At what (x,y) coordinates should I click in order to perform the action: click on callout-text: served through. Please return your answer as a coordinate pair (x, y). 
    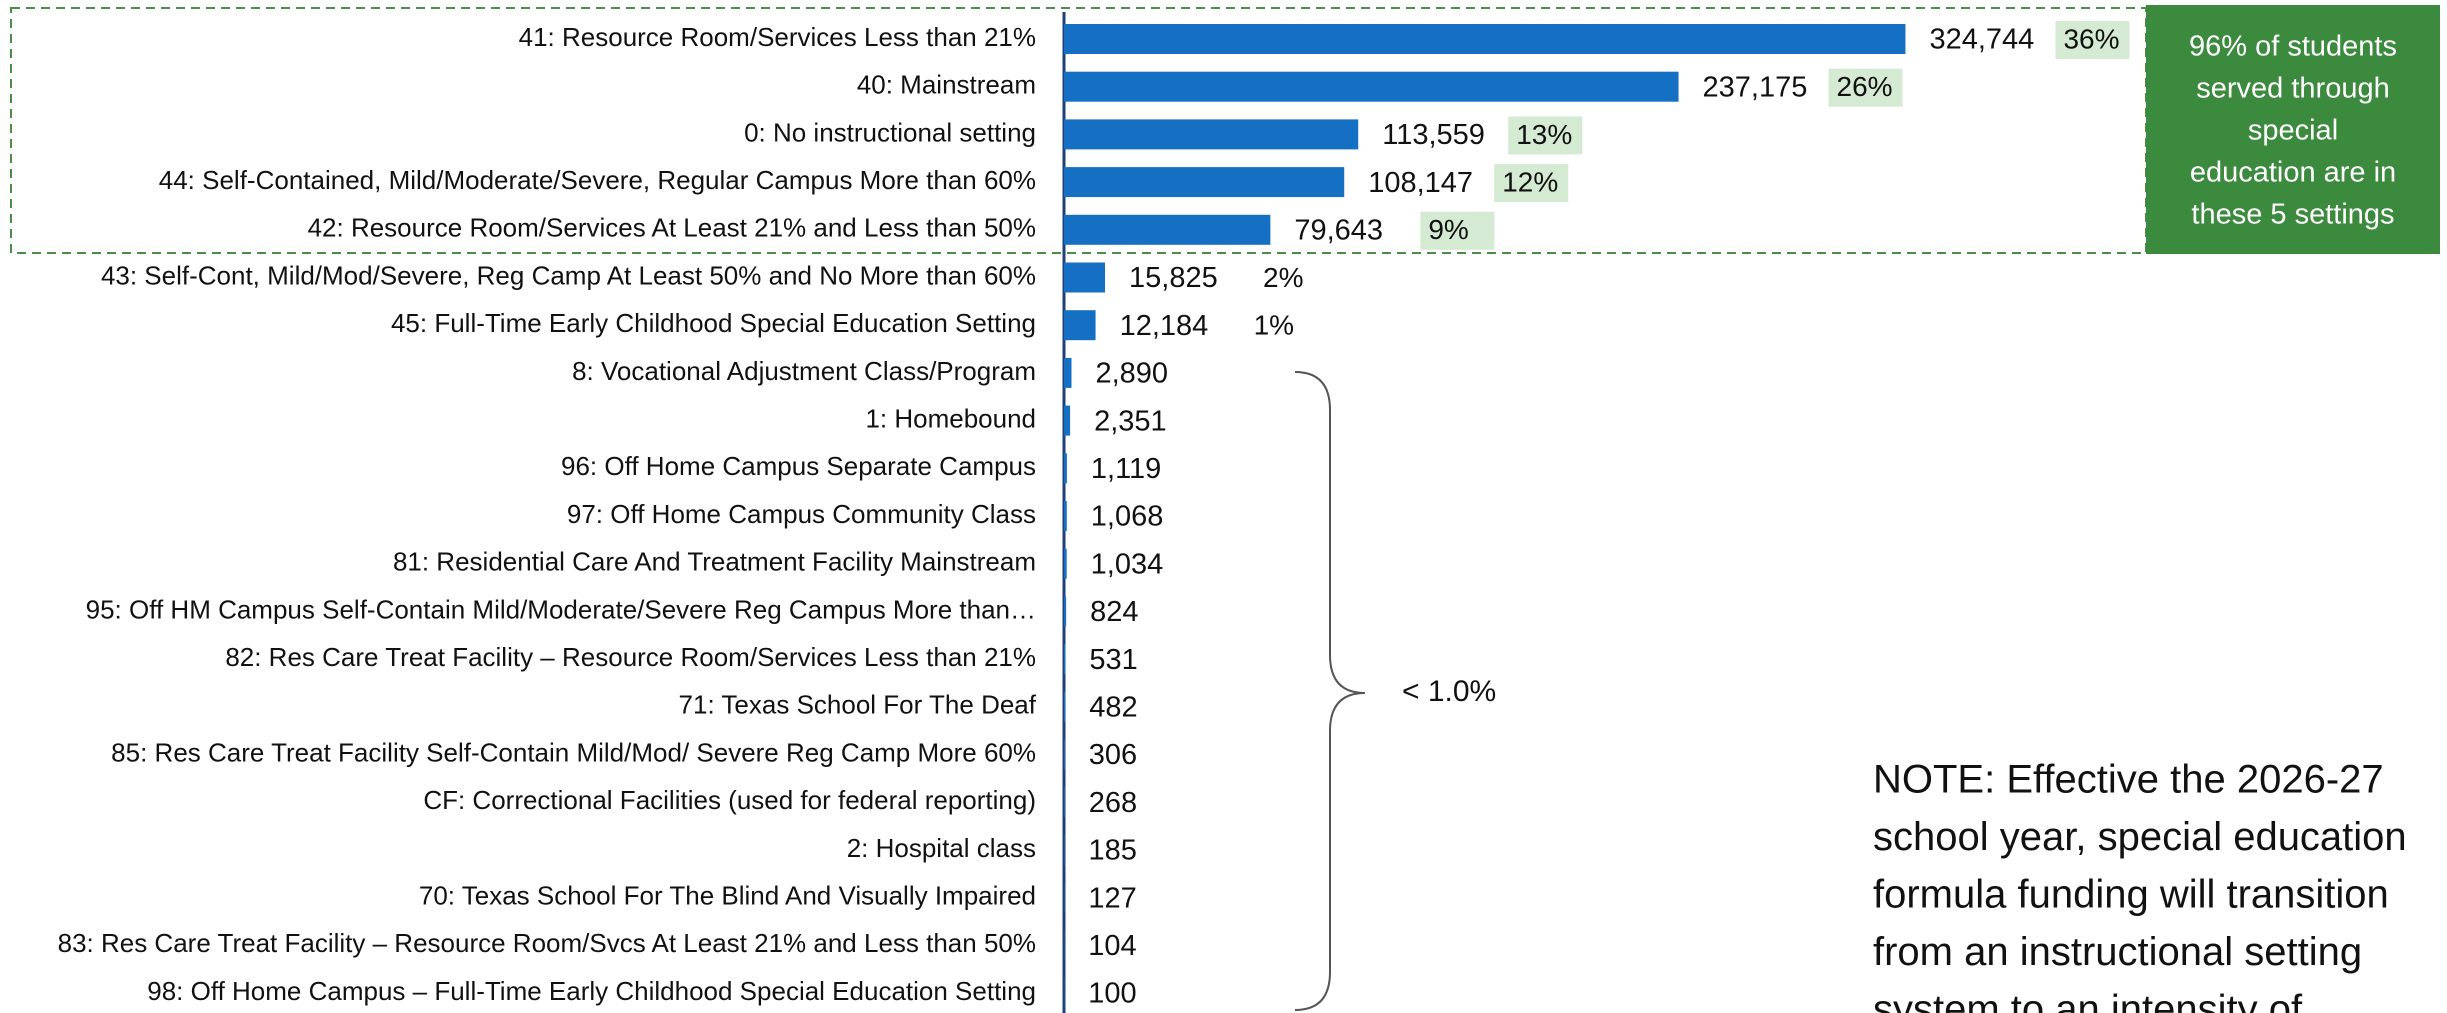
    Looking at the image, I should click on (2292, 89).